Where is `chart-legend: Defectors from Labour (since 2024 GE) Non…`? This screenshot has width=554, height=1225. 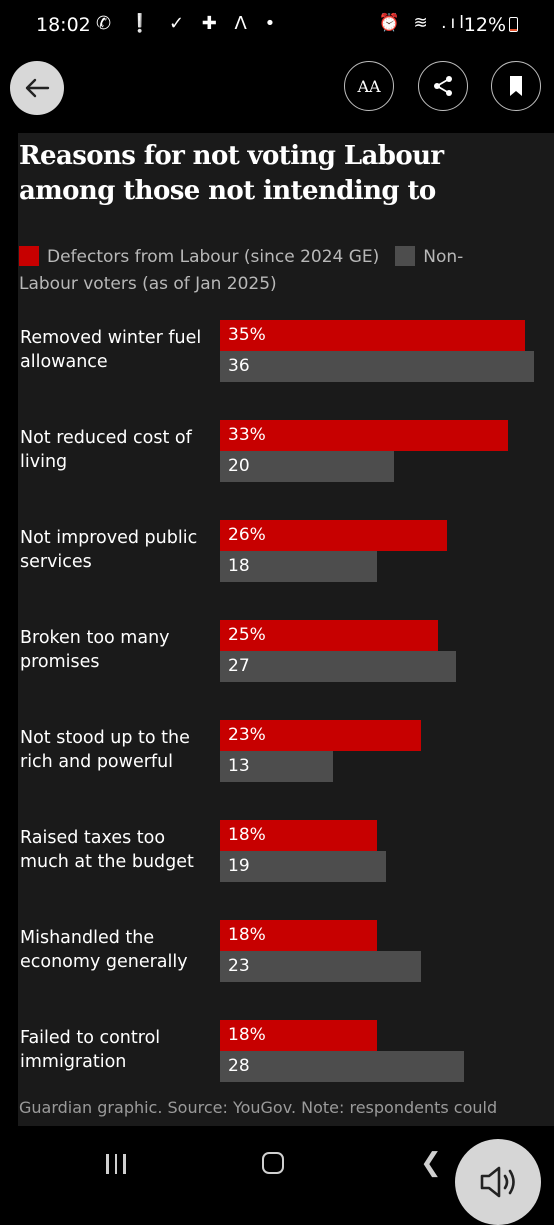
chart-legend: Defectors from Labour (since 2024 GE) Non… is located at coordinates (264, 271).